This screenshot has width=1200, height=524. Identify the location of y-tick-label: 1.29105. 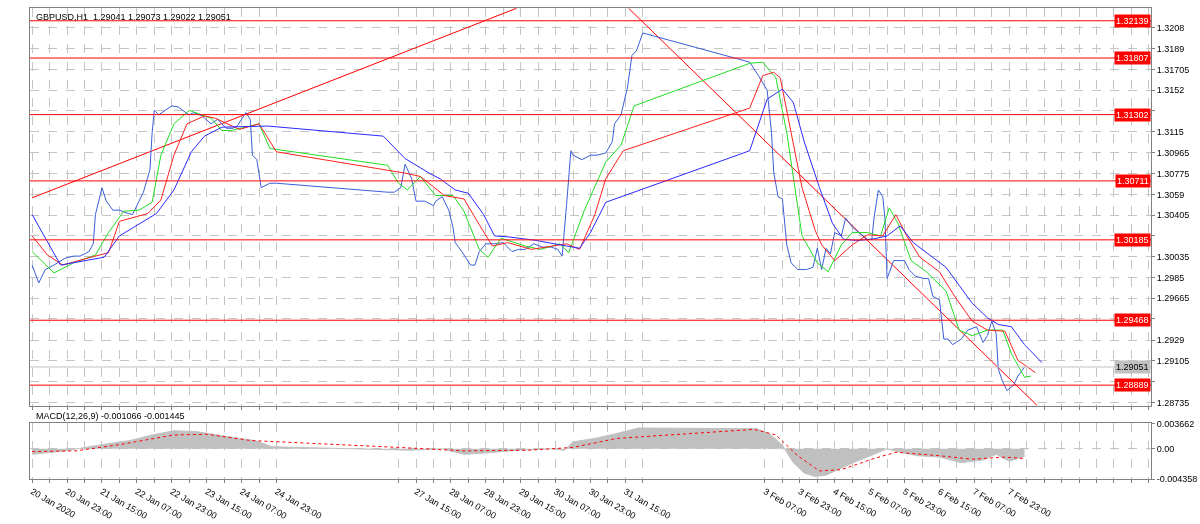
(1173, 361).